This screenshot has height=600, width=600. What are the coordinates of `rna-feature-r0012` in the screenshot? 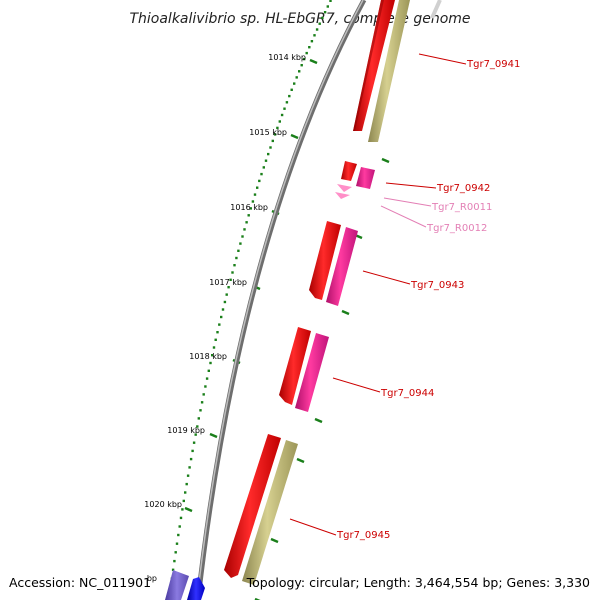 It's located at (342, 195).